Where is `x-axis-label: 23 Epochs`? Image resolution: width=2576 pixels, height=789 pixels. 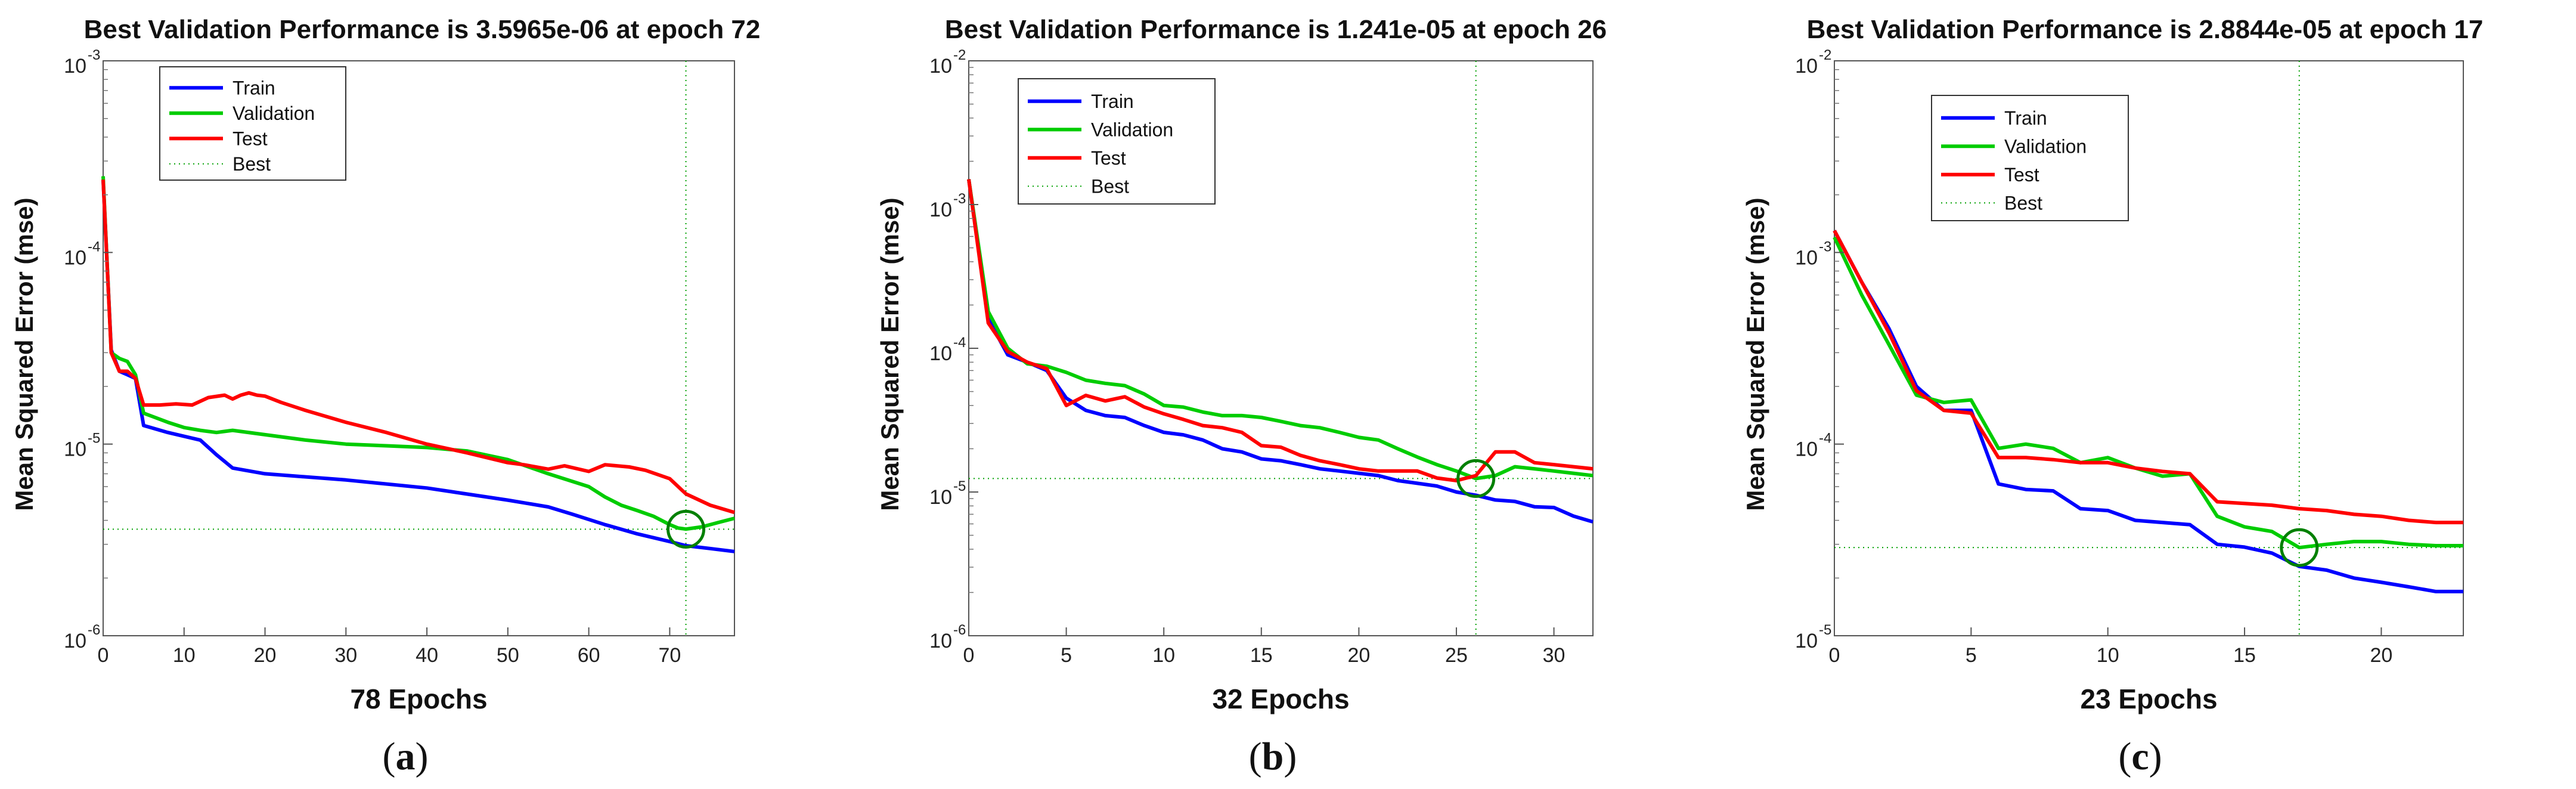 x-axis-label: 23 Epochs is located at coordinates (2148, 698).